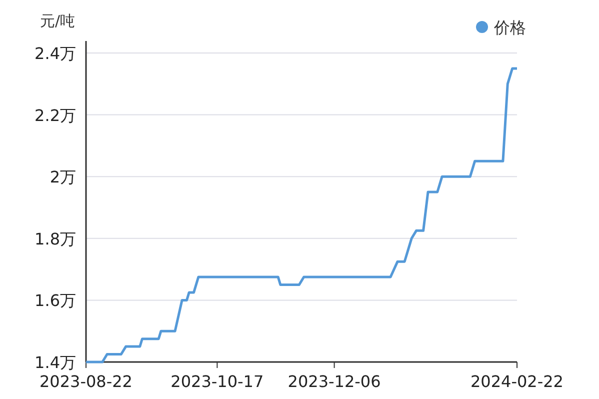 The image size is (599, 399). I want to click on y-tick-label: 2万, so click(63, 177).